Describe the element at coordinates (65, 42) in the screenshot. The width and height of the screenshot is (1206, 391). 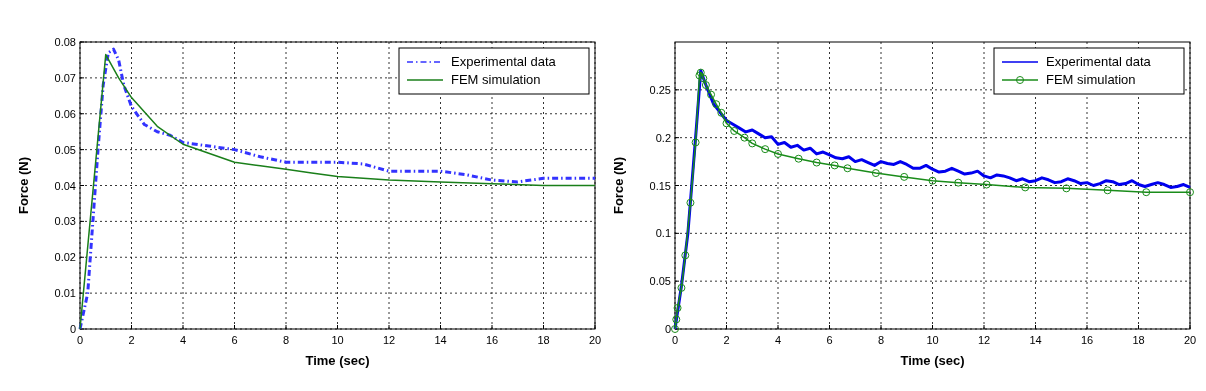
I see `y-tick-label: 0.08` at that location.